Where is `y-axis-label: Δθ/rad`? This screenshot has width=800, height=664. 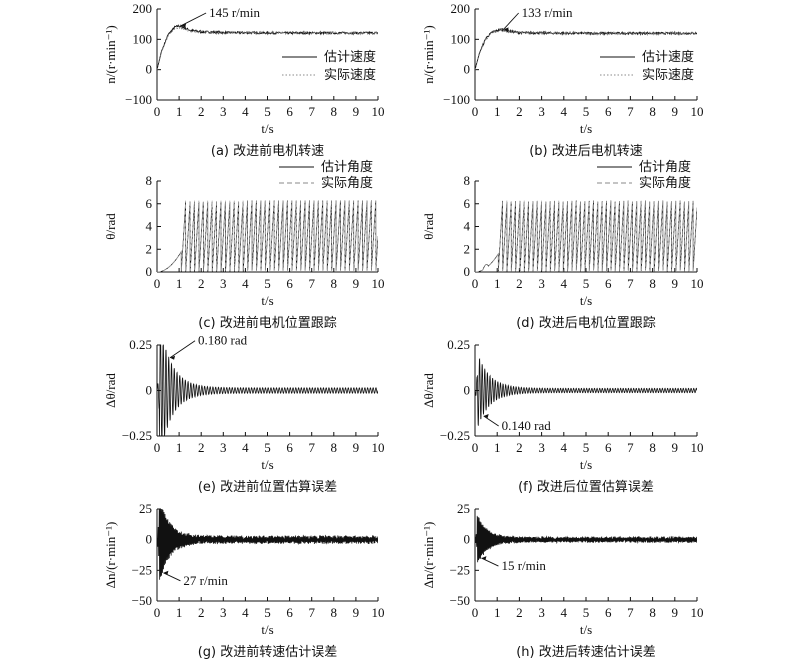 y-axis-label: Δθ/rad is located at coordinates (110, 390).